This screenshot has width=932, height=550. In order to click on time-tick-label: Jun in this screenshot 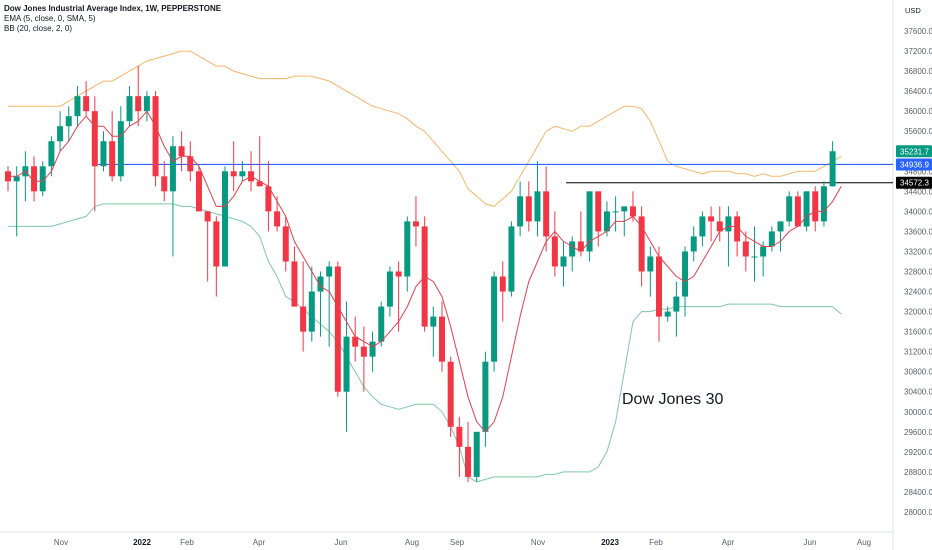, I will do `click(810, 542)`.